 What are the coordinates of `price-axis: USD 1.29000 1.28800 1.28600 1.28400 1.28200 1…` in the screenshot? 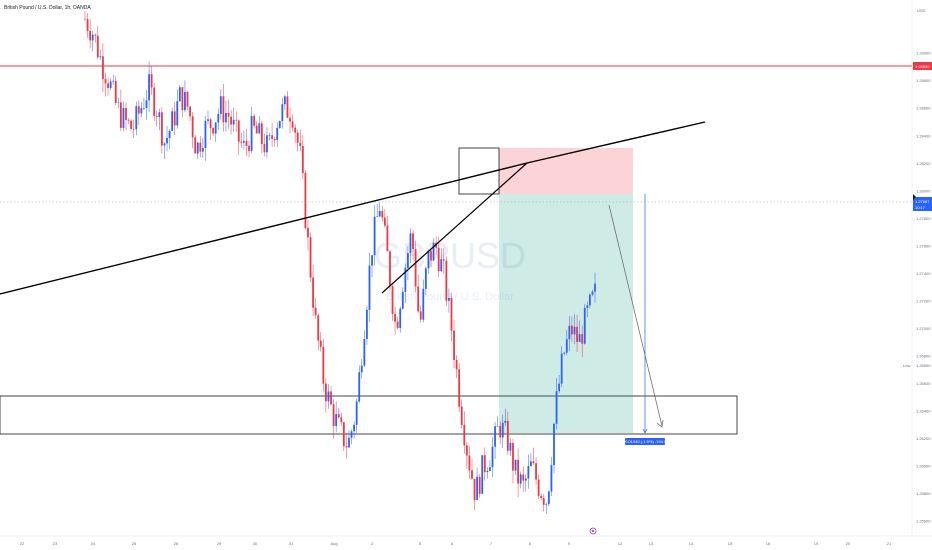 It's located at (921, 268).